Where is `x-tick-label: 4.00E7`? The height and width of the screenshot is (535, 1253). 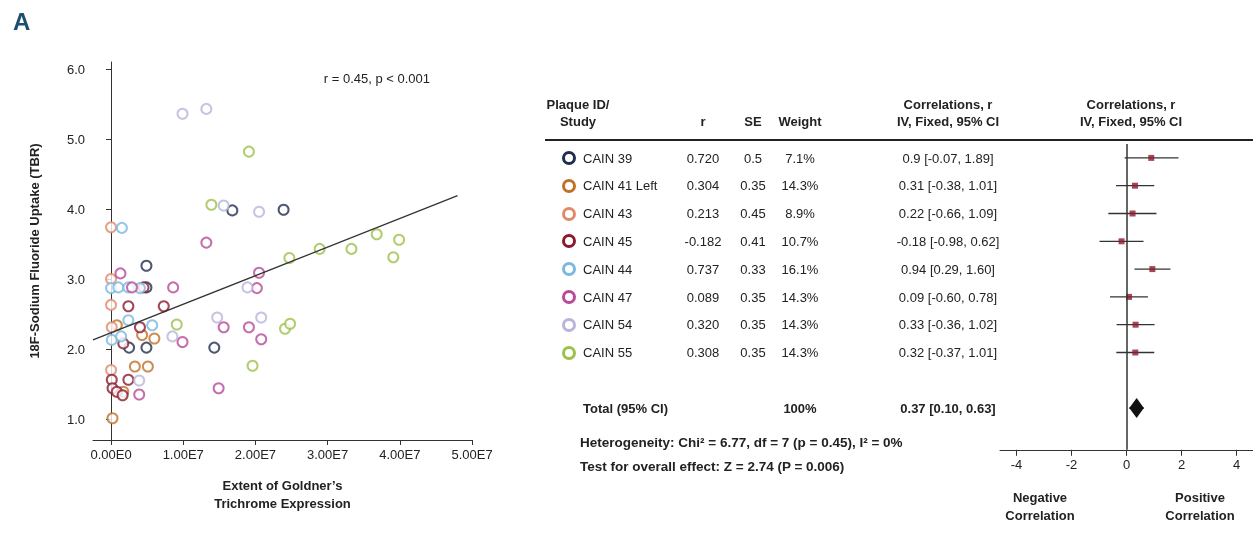 x-tick-label: 4.00E7 is located at coordinates (400, 454).